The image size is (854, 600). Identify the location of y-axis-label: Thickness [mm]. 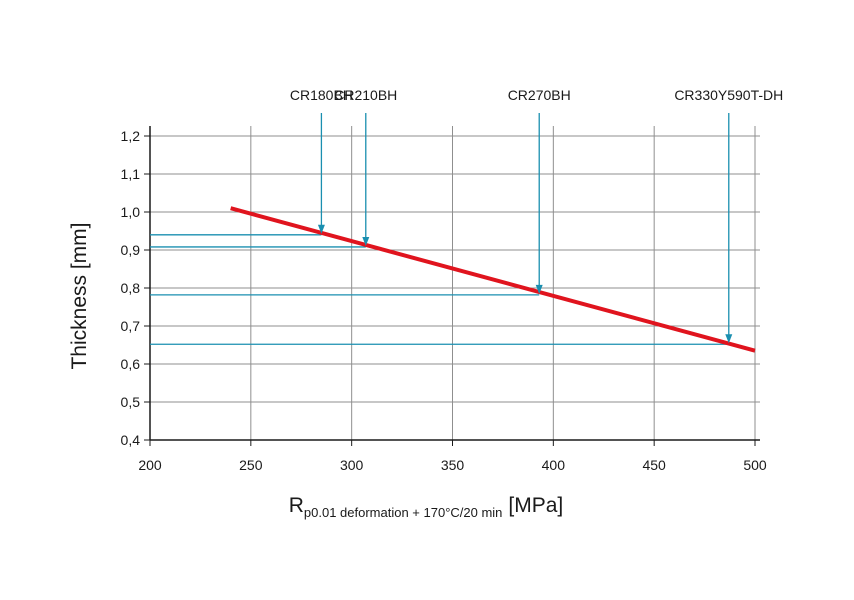
(79, 295).